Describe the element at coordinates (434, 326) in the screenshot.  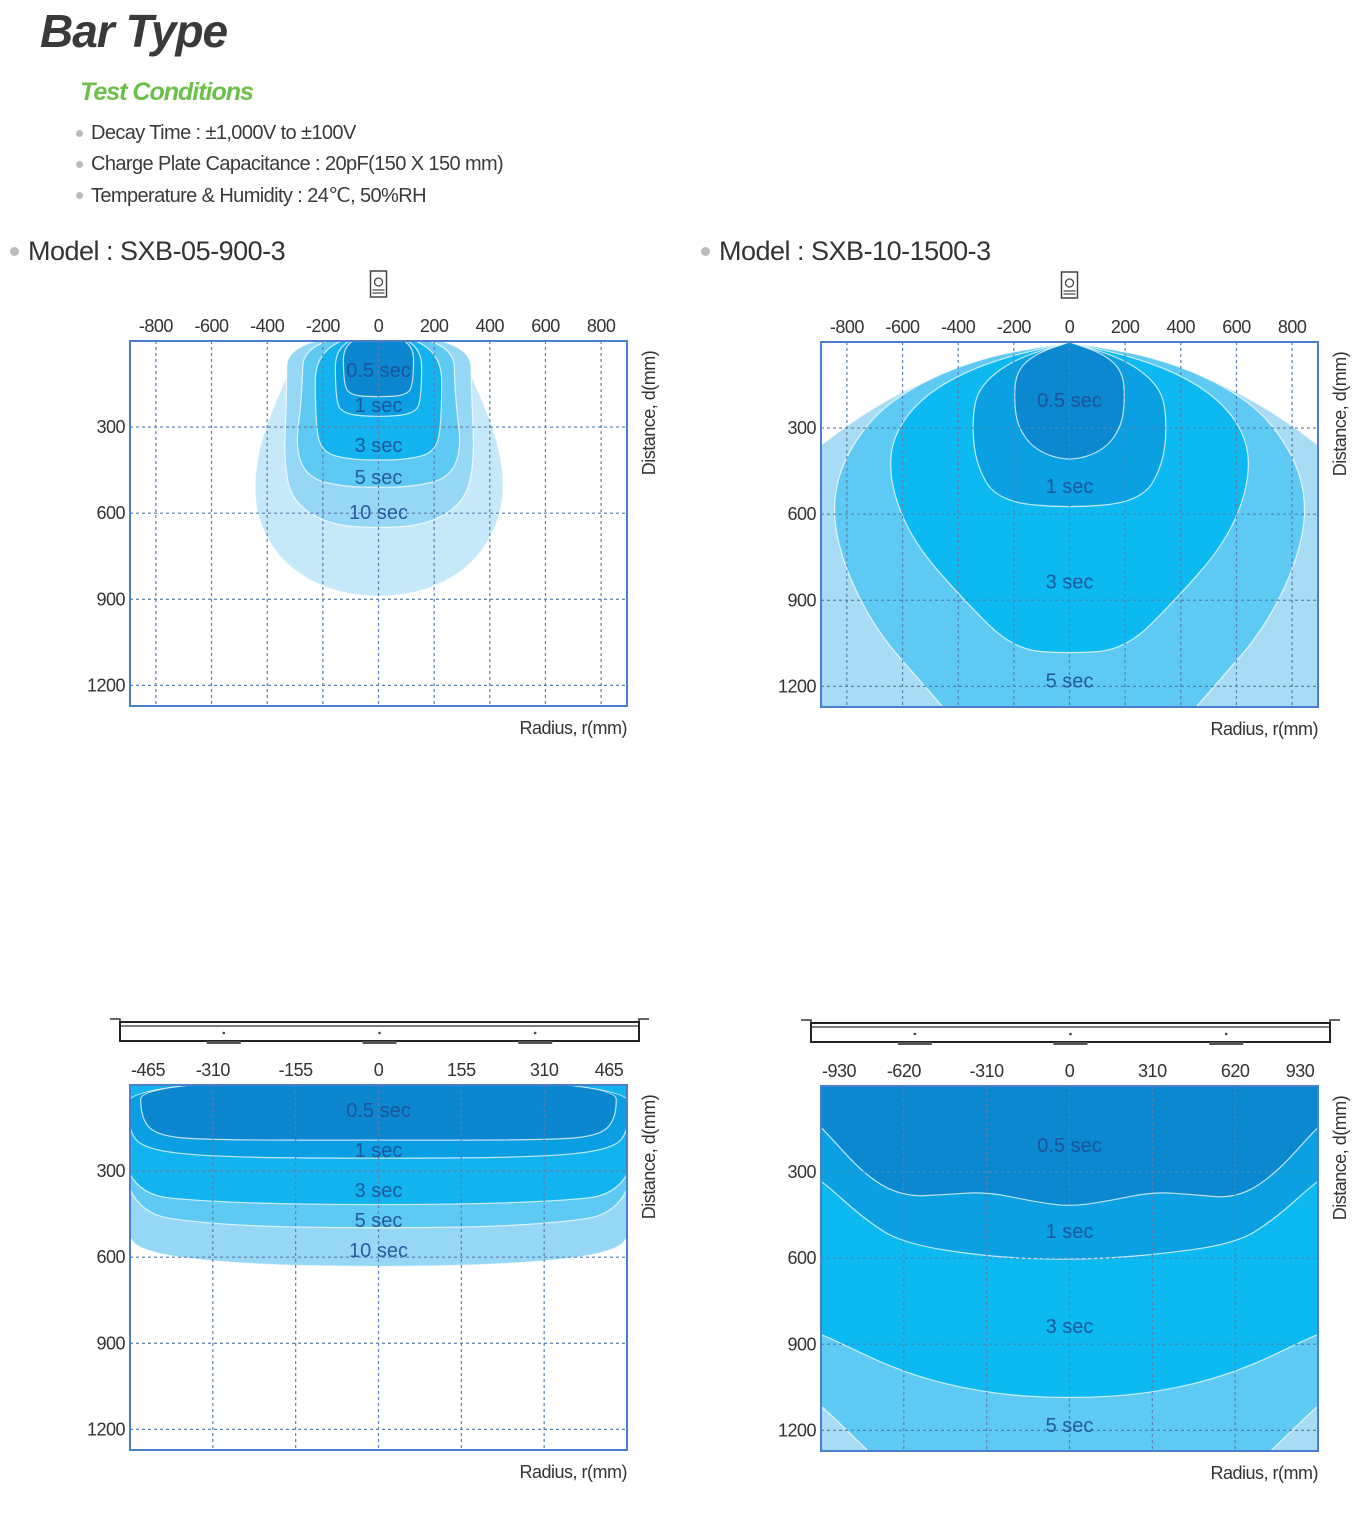
I see `x-tick-label: 200` at that location.